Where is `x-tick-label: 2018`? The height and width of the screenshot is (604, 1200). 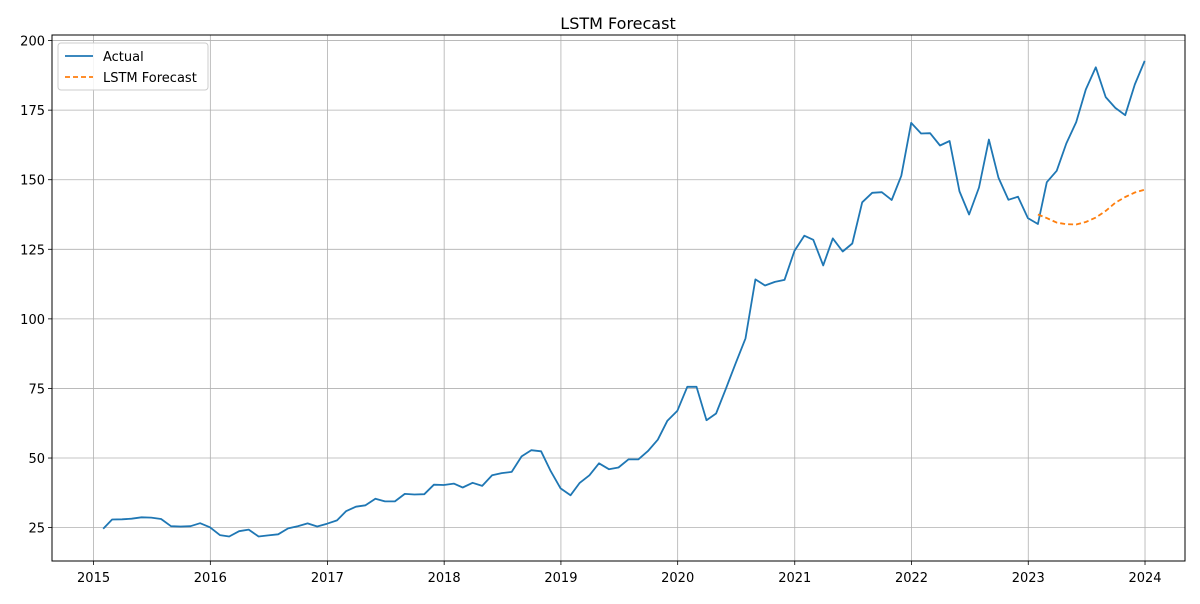 x-tick-label: 2018 is located at coordinates (444, 578).